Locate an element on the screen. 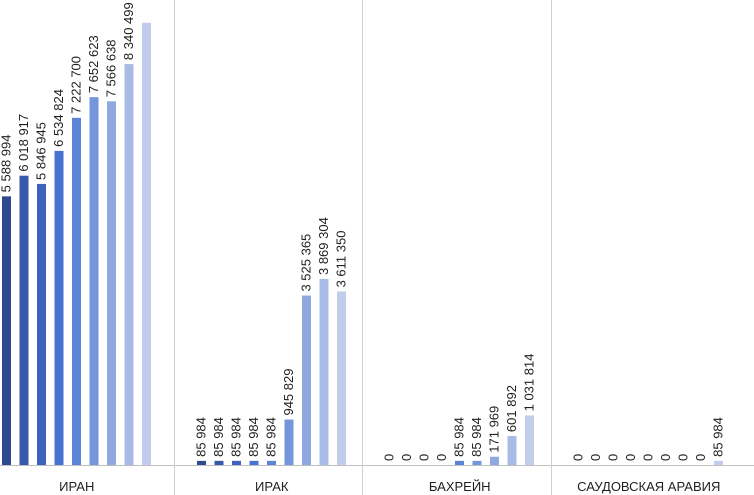 The height and width of the screenshot is (495, 754). data-label: 945 829 is located at coordinates (288, 392).